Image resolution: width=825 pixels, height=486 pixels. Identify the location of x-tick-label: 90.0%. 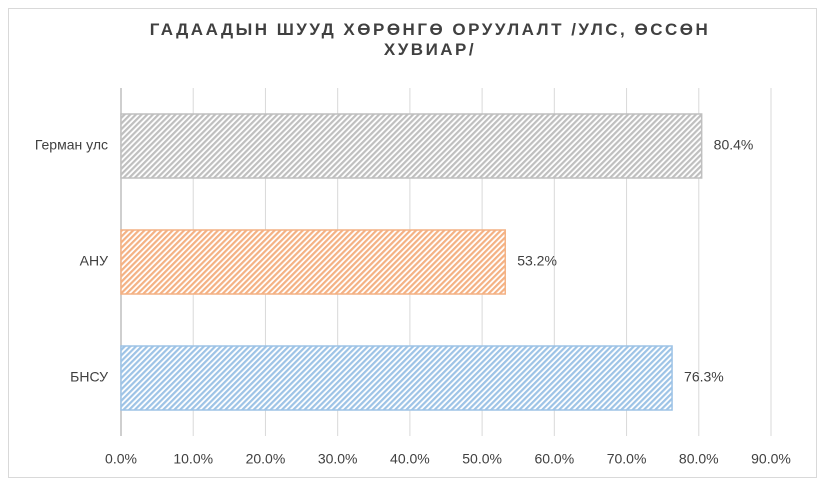
(771, 459).